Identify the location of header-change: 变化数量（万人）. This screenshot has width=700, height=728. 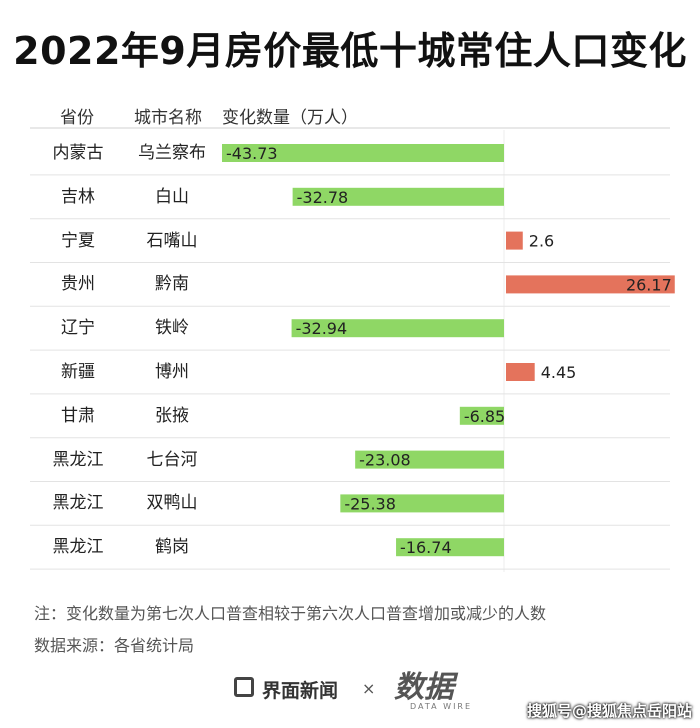
(290, 118).